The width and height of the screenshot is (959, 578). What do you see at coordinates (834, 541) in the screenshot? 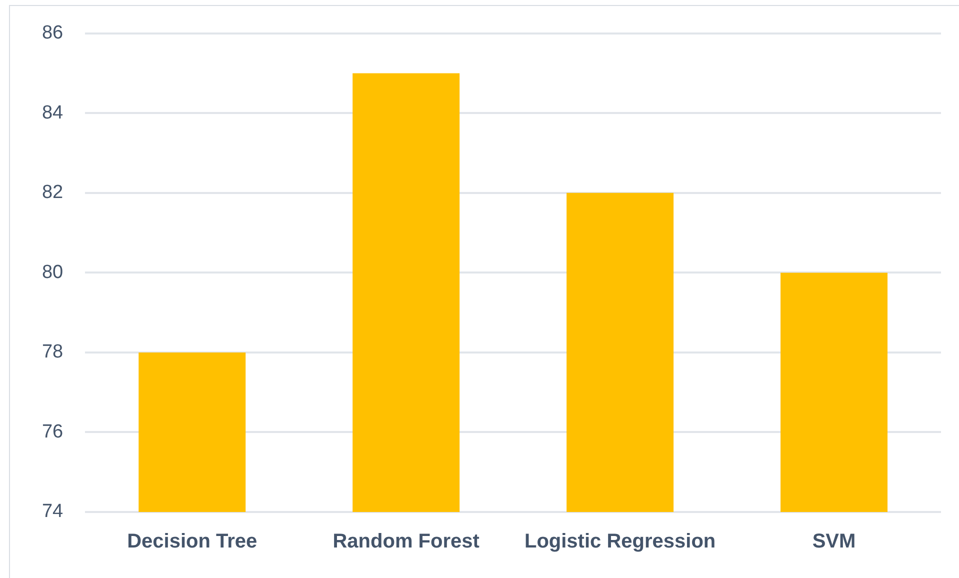
I see `x-tick-label: SVM` at bounding box center [834, 541].